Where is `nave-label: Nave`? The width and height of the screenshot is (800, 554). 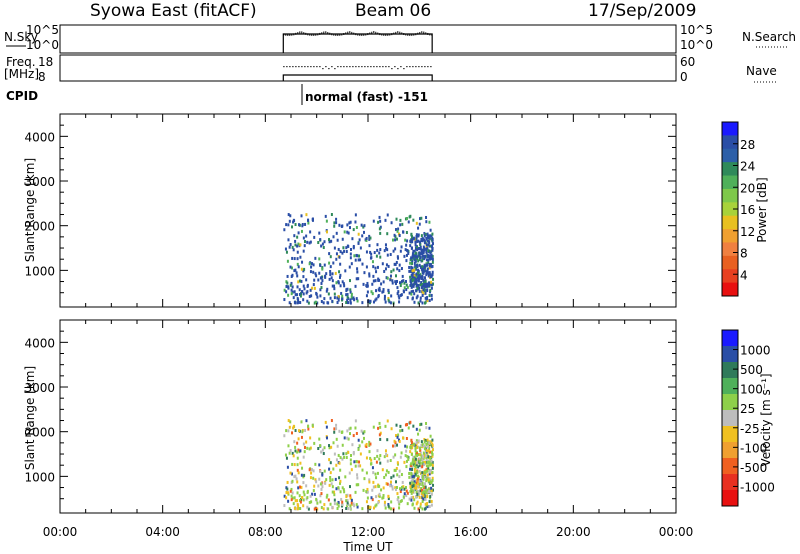
nave-label: Nave is located at coordinates (761, 71).